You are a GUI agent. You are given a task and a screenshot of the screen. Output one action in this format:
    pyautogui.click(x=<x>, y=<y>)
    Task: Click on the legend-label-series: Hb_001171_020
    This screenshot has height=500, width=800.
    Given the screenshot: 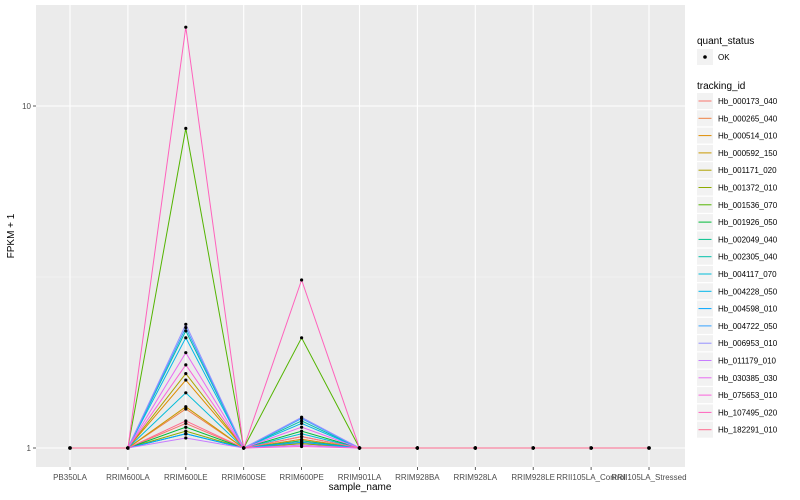 What is the action you would take?
    pyautogui.click(x=747, y=170)
    